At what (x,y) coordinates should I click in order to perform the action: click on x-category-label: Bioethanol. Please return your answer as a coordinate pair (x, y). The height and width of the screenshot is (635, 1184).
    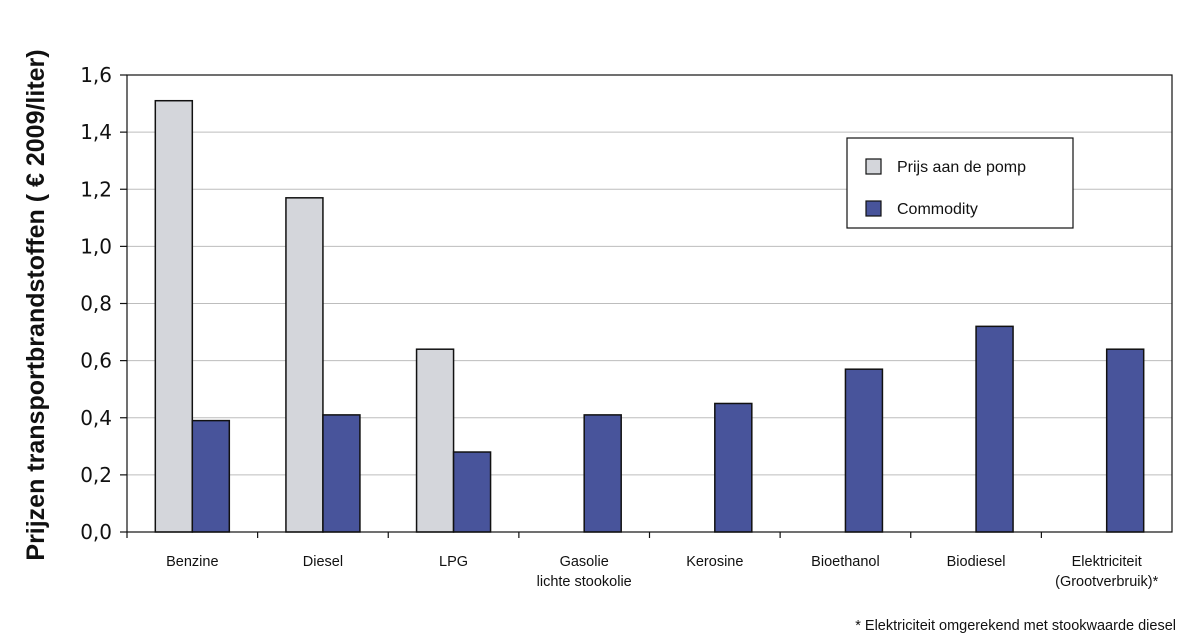
    Looking at the image, I should click on (845, 562).